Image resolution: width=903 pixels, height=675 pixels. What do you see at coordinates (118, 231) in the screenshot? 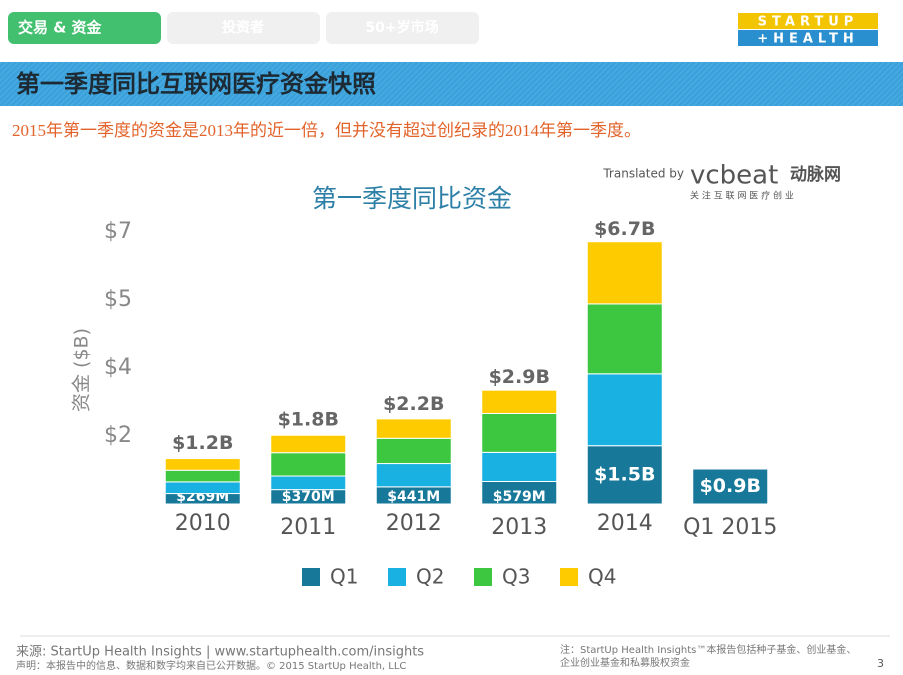
I see `y-tick-label: $7` at bounding box center [118, 231].